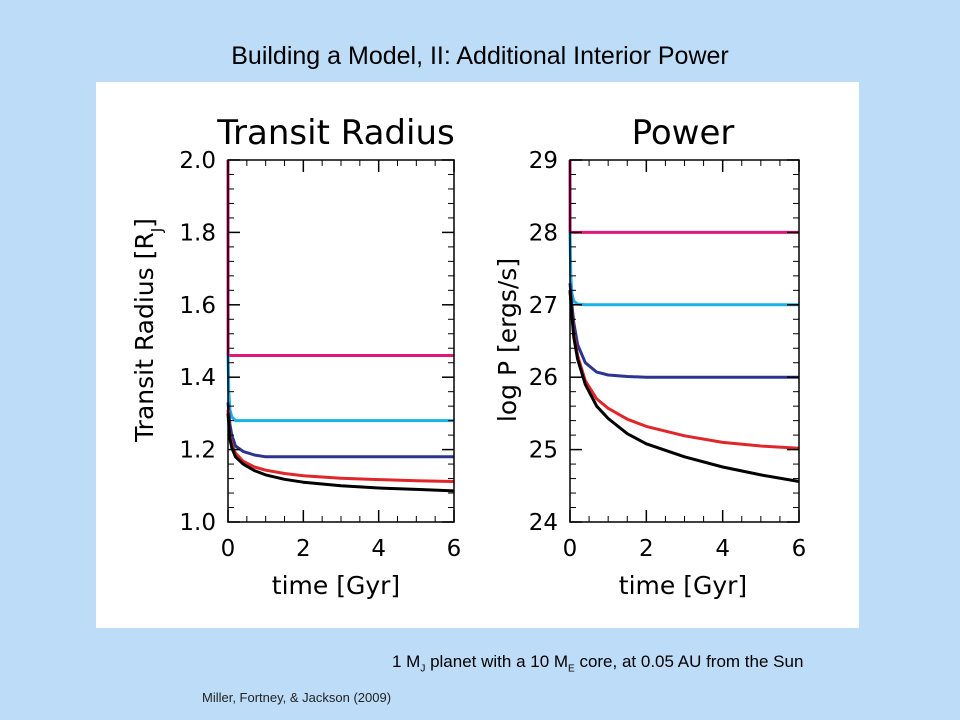  Describe the element at coordinates (197, 451) in the screenshot. I see `radius-y-tick-label: 1.2` at that location.